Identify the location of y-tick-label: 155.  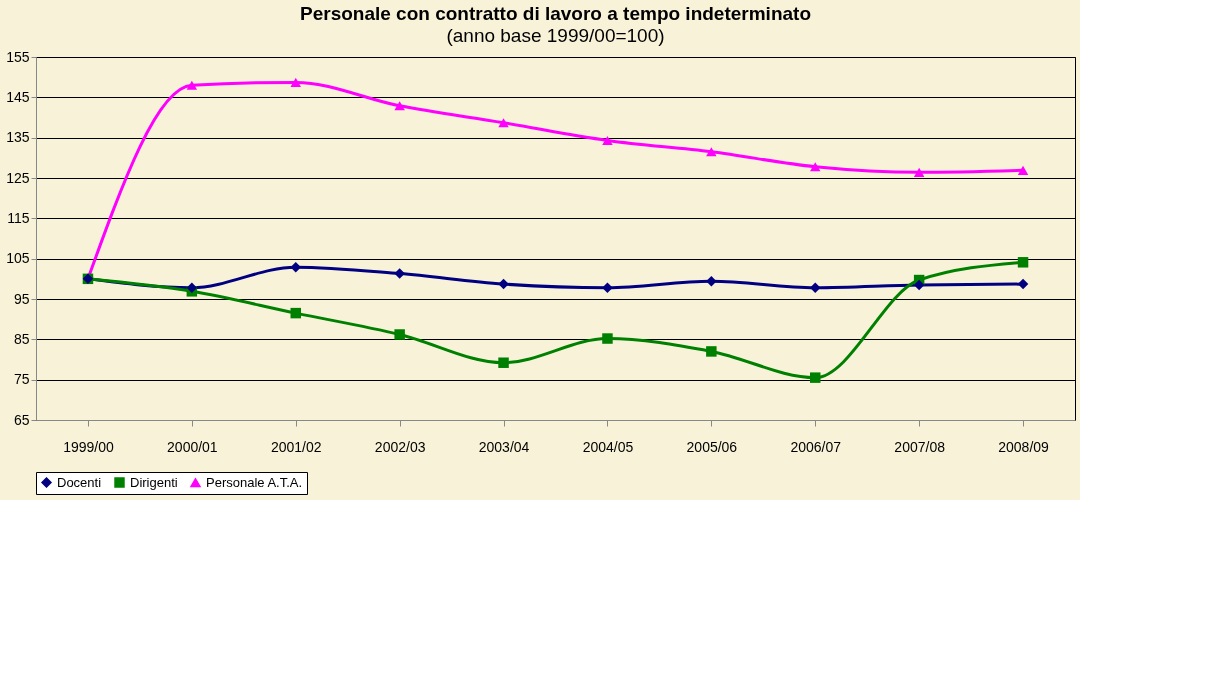
(18, 56).